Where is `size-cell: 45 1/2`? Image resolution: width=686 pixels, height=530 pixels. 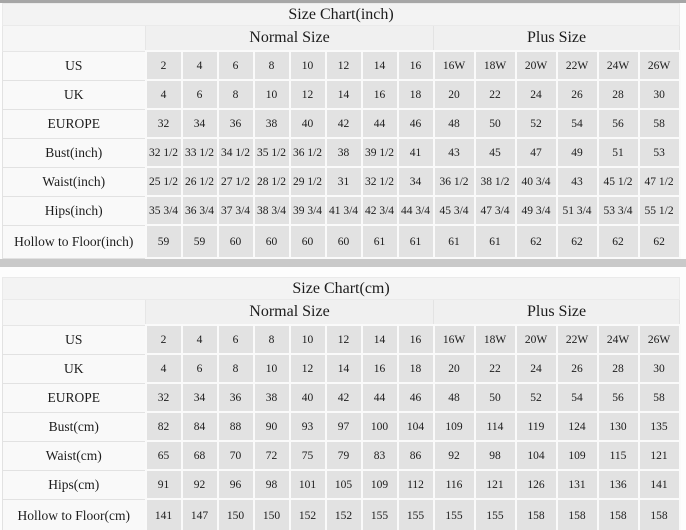
size-cell: 45 1/2 is located at coordinates (618, 181).